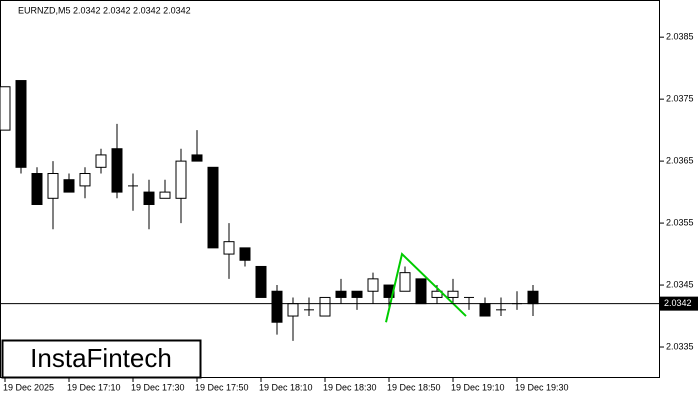 The image size is (700, 400). I want to click on x-tick-label: 19 Dec 19:30, so click(542, 387).